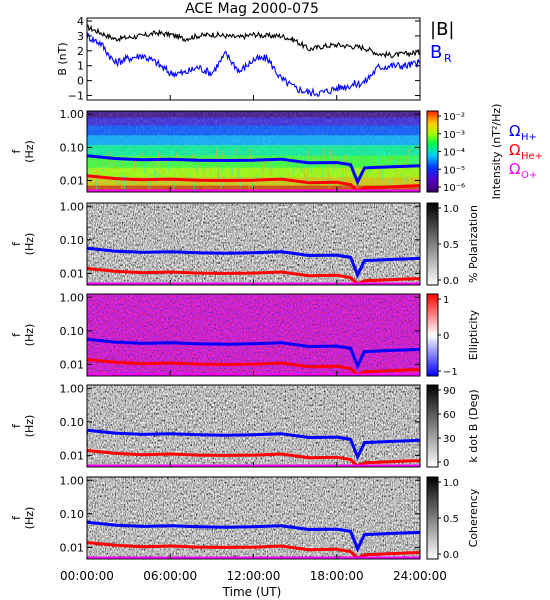  Describe the element at coordinates (448, 58) in the screenshot. I see `legend-radial-subscript: R` at that location.